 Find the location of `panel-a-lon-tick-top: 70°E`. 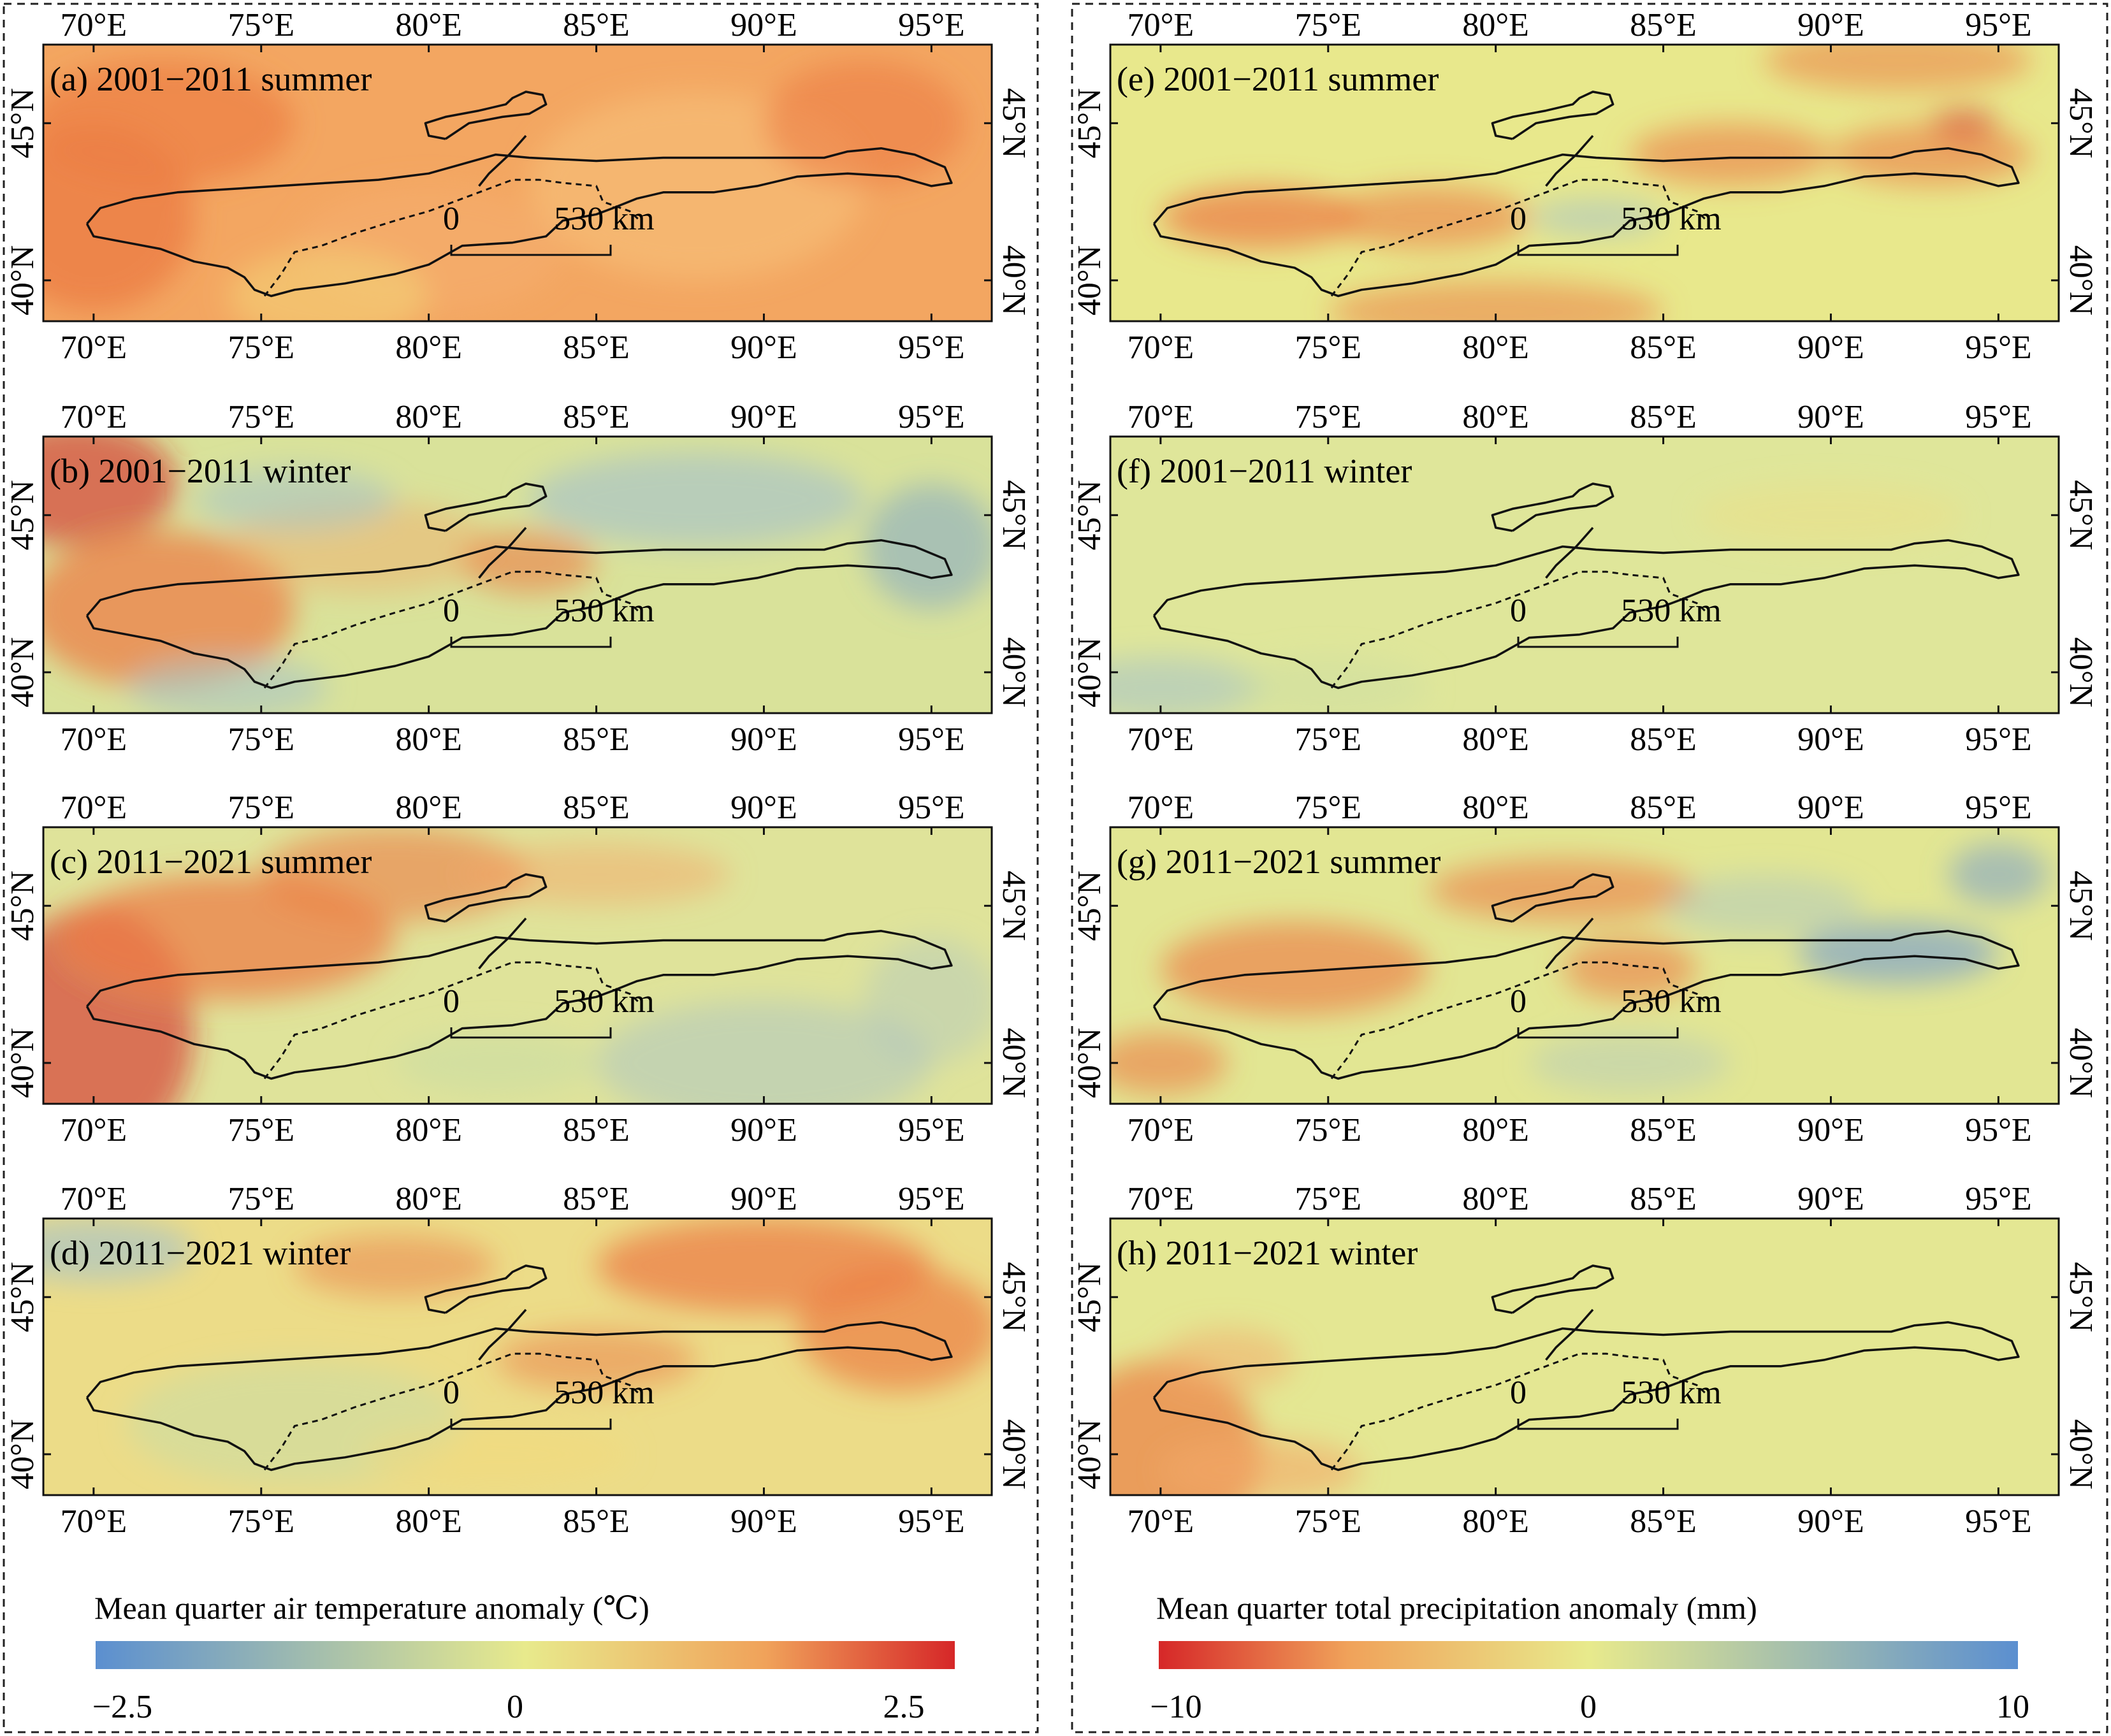

panel-a-lon-tick-top: 70°E is located at coordinates (94, 25).